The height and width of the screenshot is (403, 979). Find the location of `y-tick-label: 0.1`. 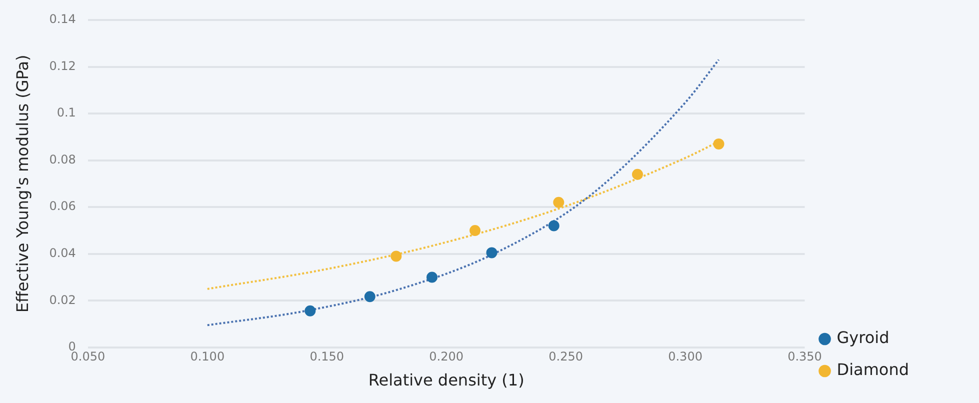

y-tick-label: 0.1 is located at coordinates (66, 113).